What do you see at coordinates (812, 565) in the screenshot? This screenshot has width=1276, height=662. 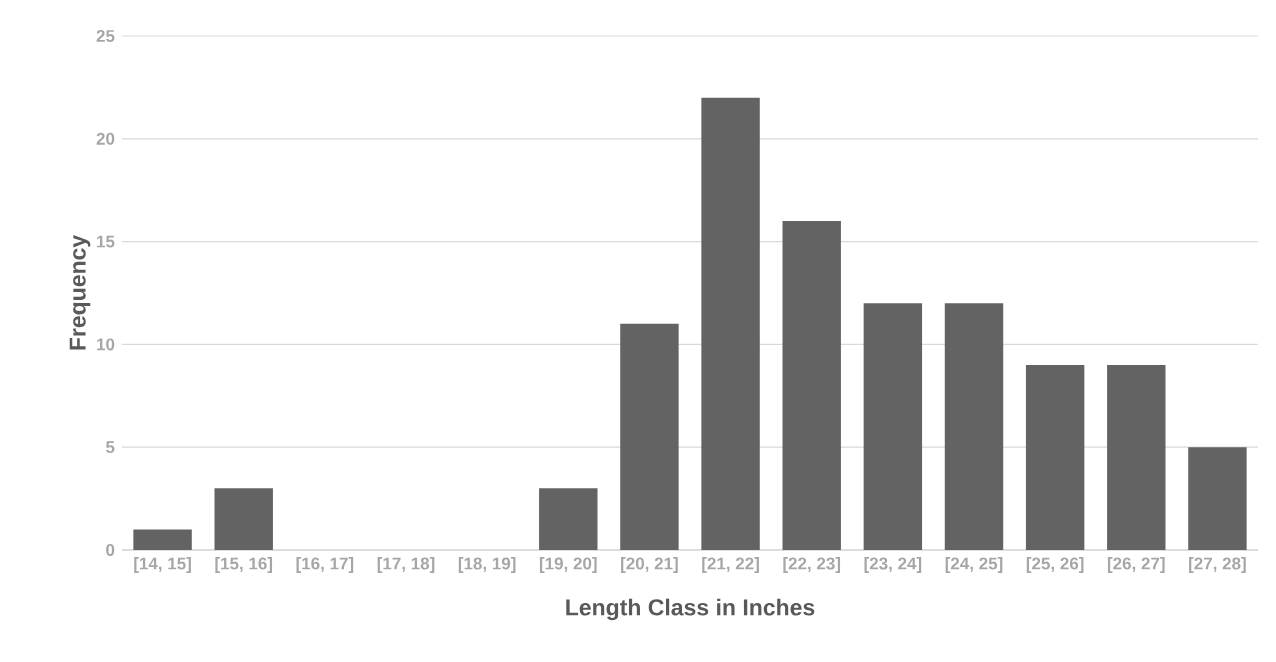 I see `x-tick-label: [22, 23]` at bounding box center [812, 565].